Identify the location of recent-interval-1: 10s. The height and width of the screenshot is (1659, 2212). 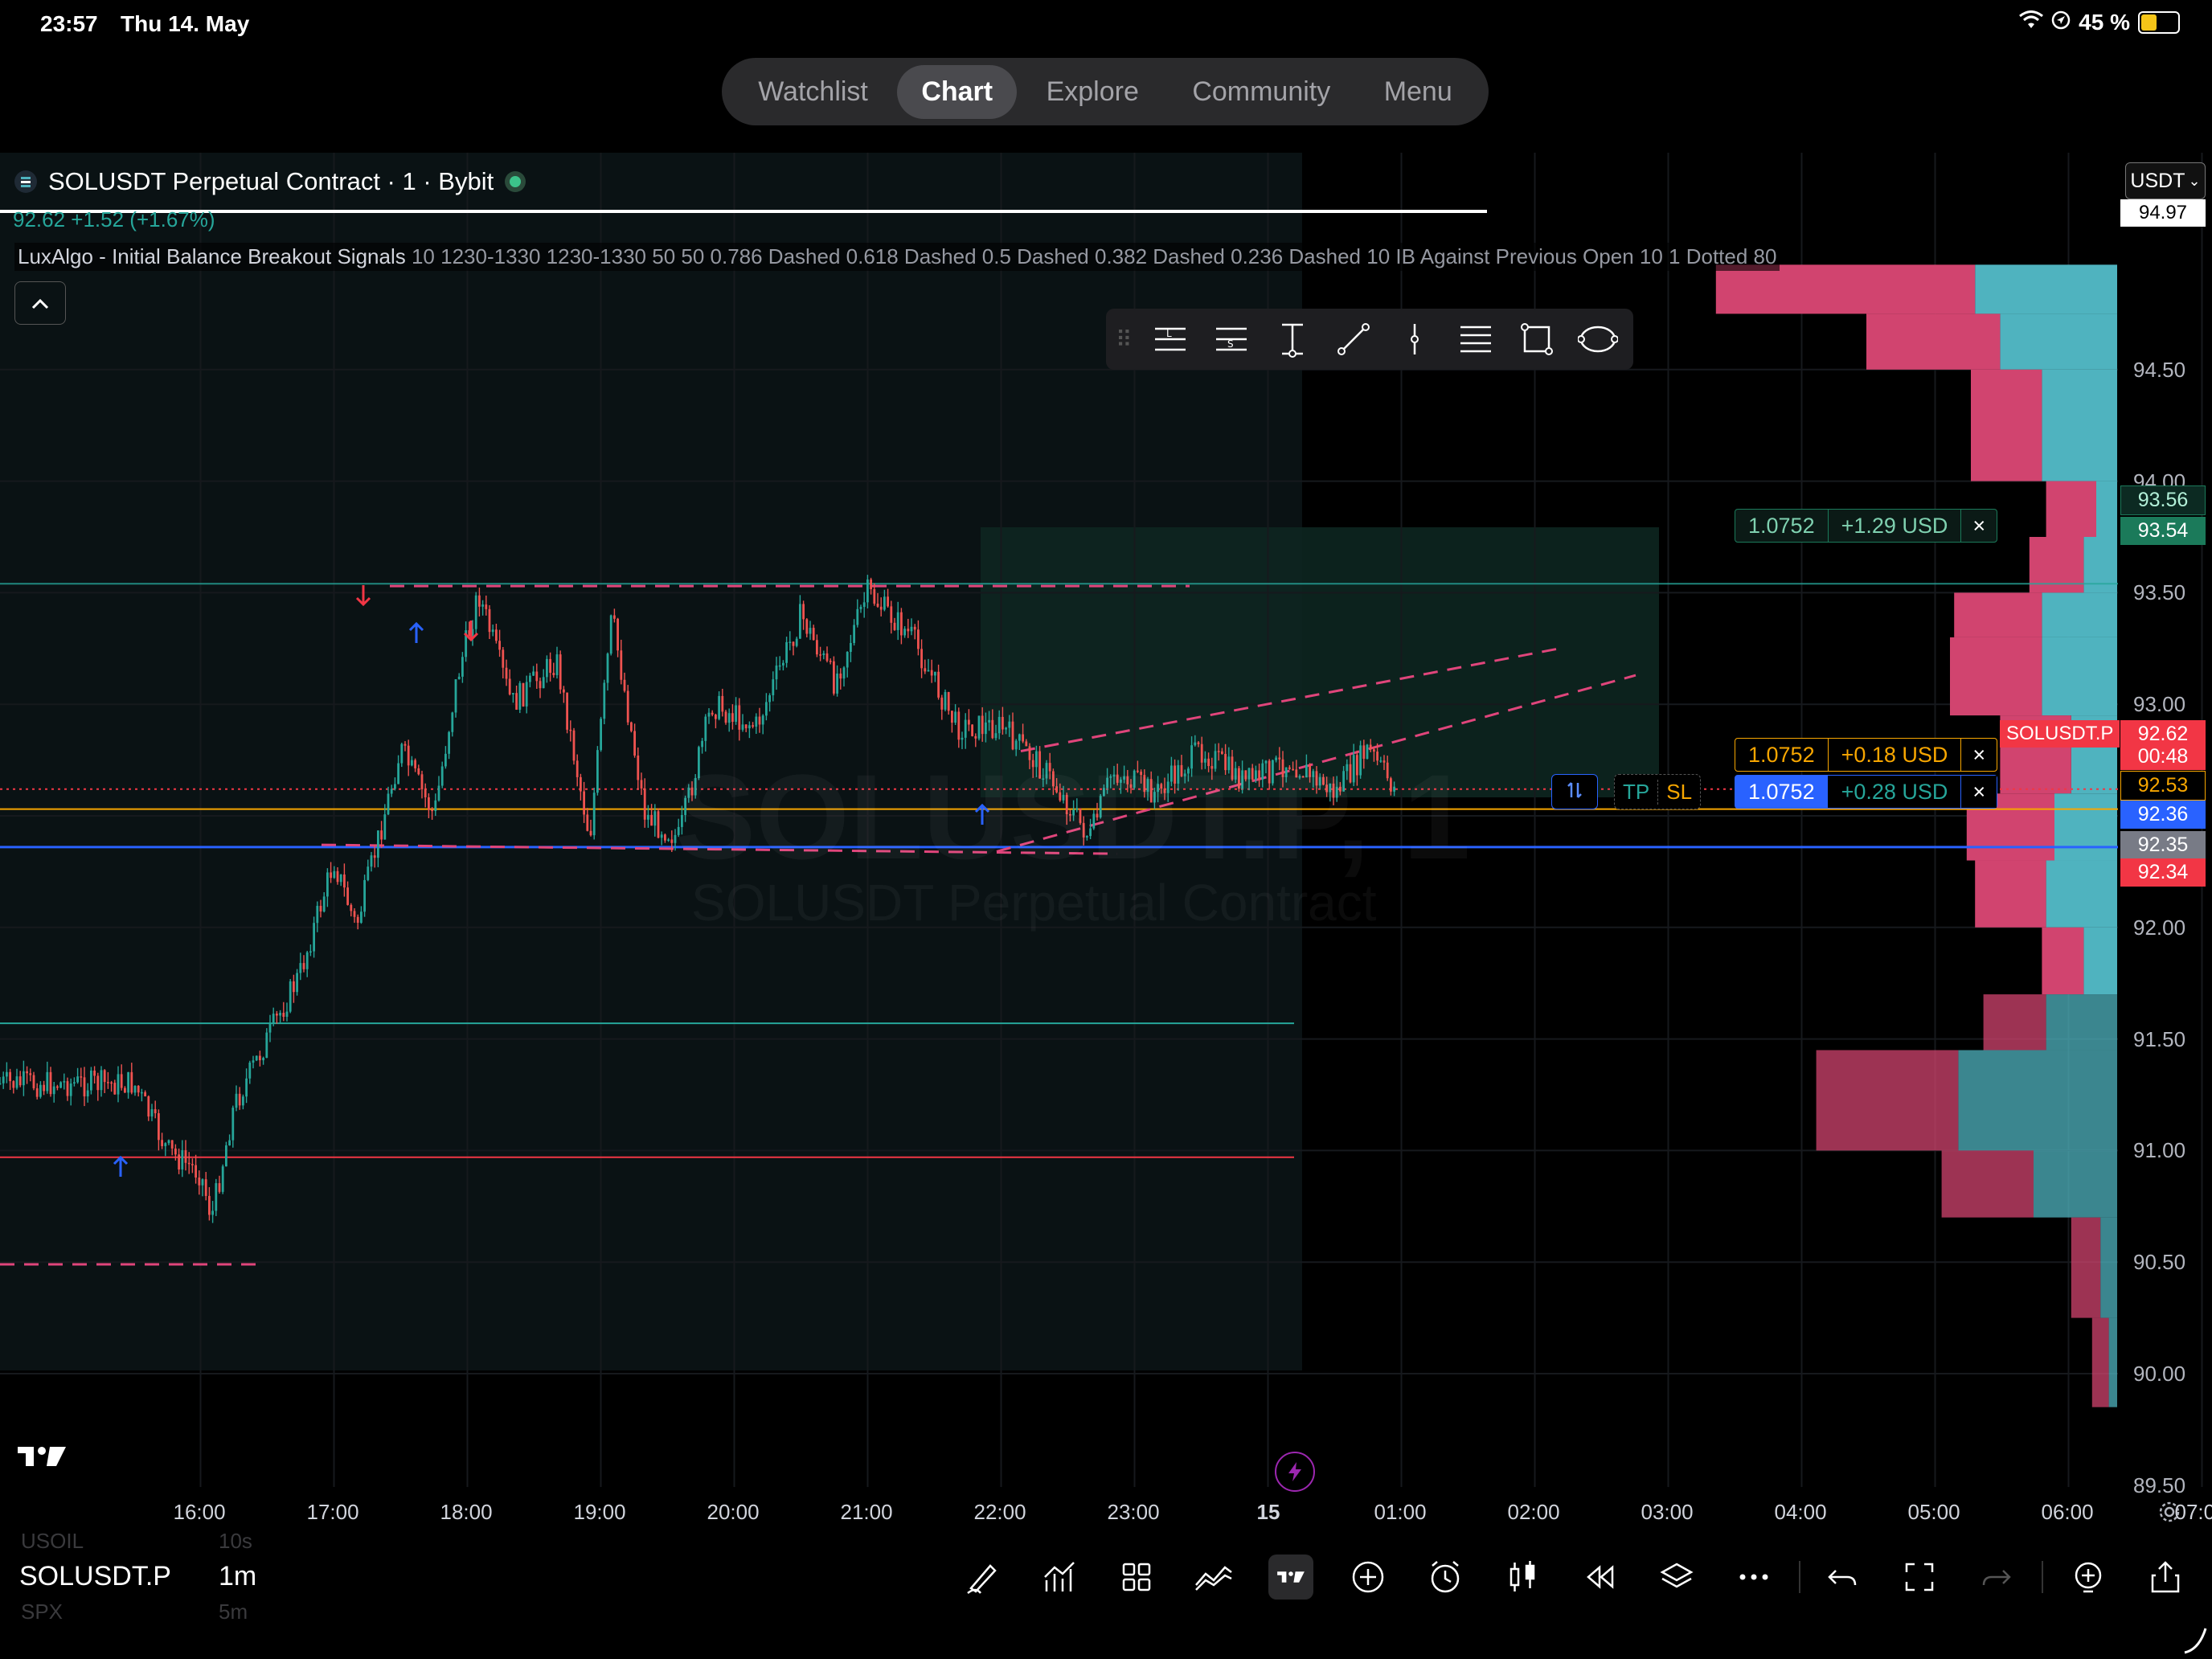
(235, 1541).